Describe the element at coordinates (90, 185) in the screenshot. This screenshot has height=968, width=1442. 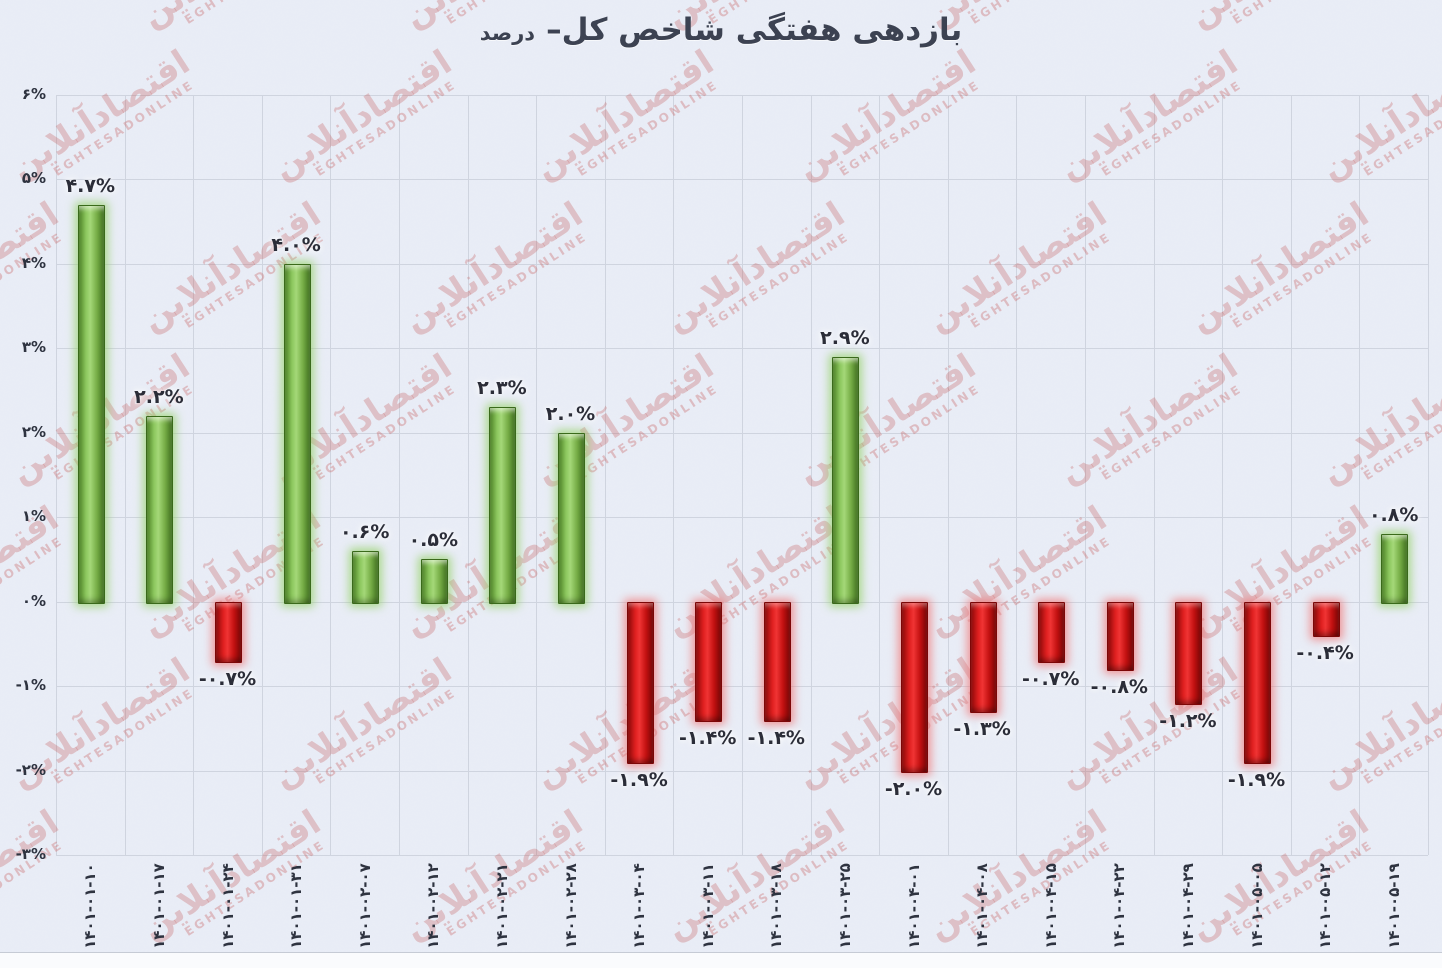
I see `bar-value-label: ۴.۷%` at that location.